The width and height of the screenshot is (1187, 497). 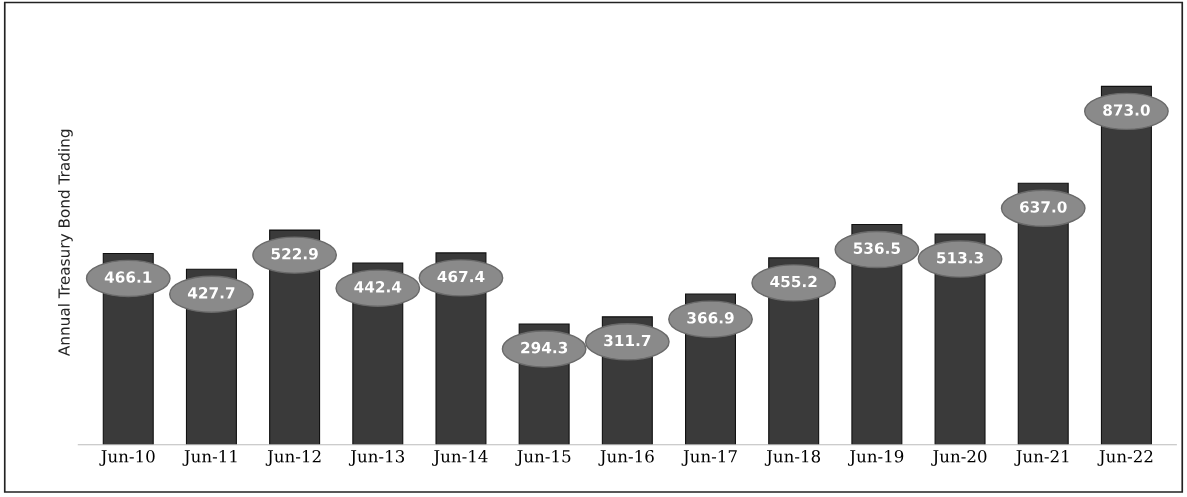 What do you see at coordinates (1126, 110) in the screenshot?
I see `data-label: 873.0` at bounding box center [1126, 110].